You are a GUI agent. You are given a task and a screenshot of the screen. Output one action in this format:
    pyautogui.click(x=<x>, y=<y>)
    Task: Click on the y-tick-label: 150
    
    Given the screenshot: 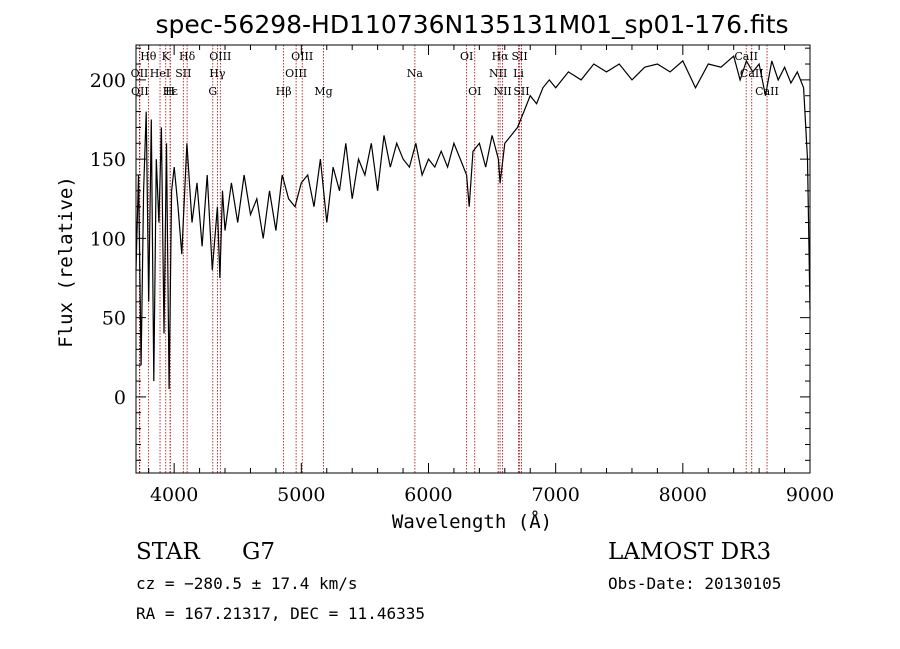 What is the action you would take?
    pyautogui.click(x=108, y=160)
    